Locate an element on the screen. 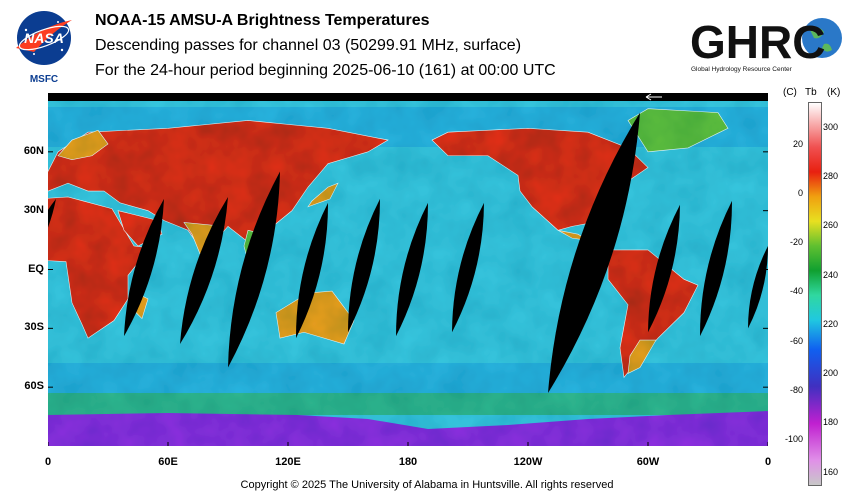 The width and height of the screenshot is (854, 502). lat-label: 30S is located at coordinates (34, 327).